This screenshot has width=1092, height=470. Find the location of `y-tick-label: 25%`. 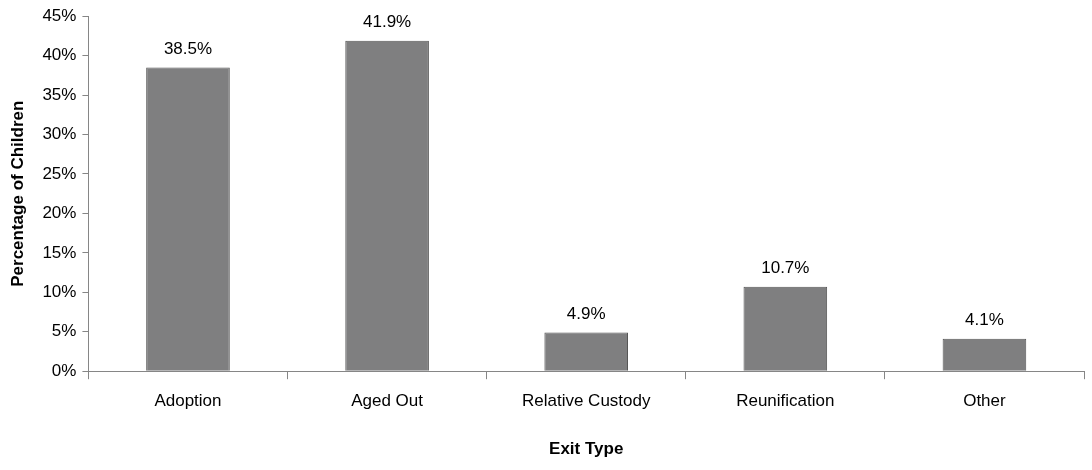

y-tick-label: 25% is located at coordinates (59, 173).